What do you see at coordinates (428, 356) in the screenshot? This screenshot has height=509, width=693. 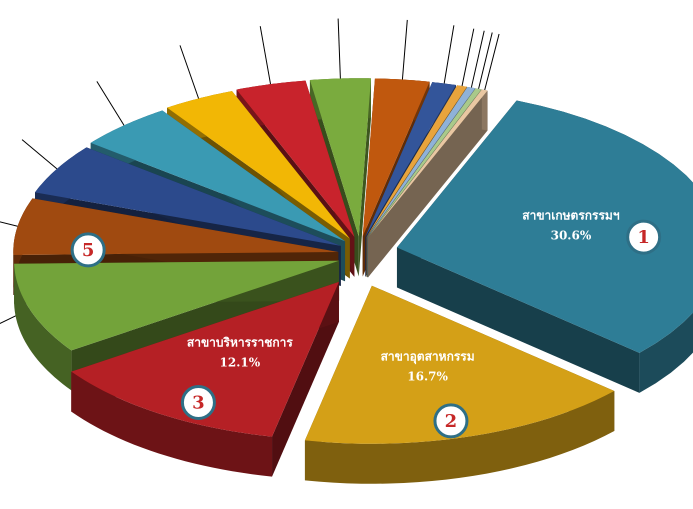 I see `slice-label-2: สาขาอุตสาหกรรม` at bounding box center [428, 356].